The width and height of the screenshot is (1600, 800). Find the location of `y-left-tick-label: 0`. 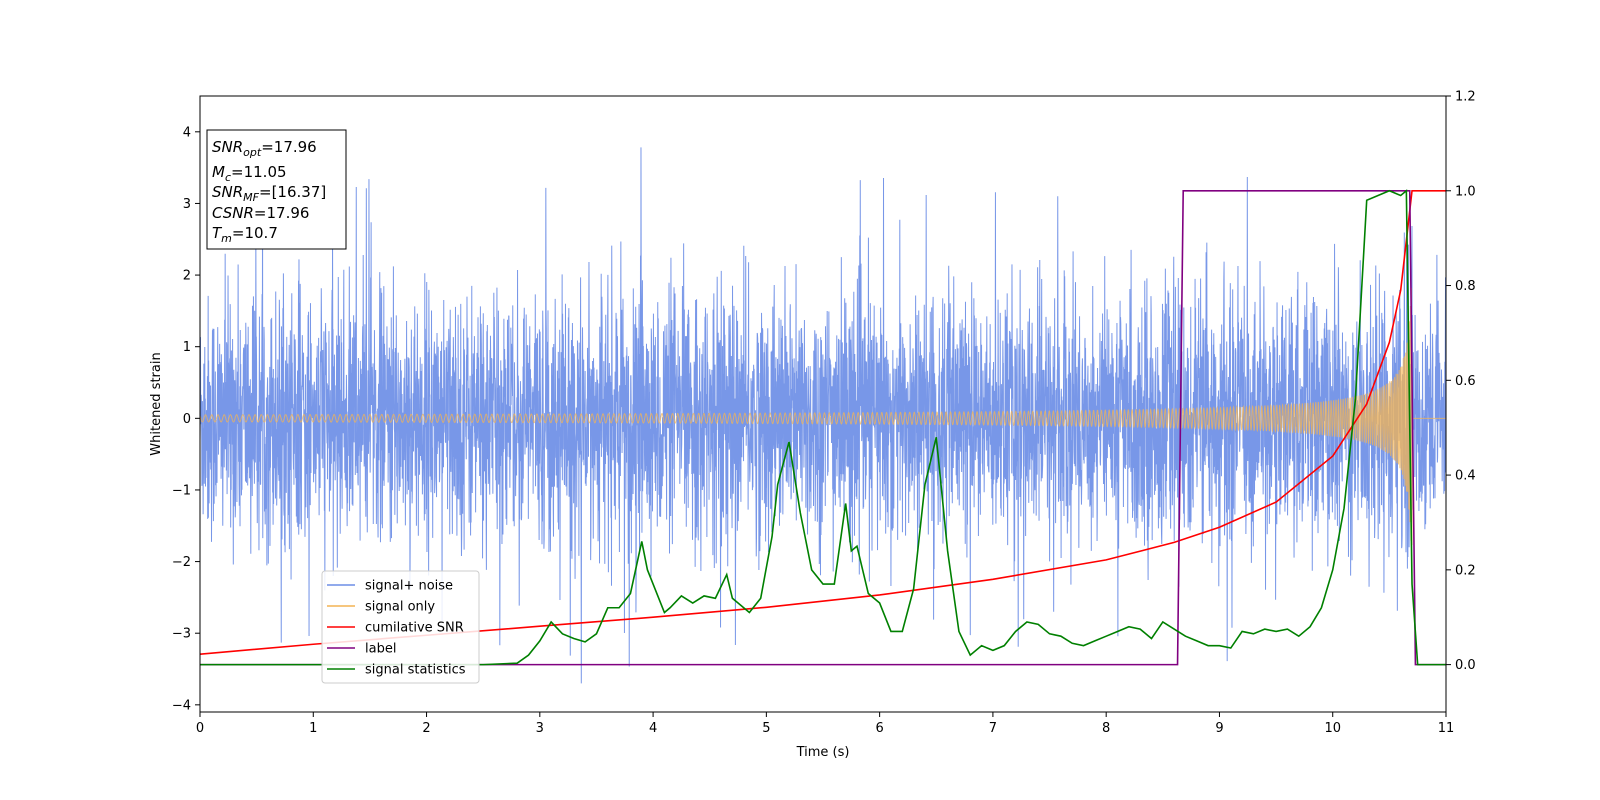

y-left-tick-label: 0 is located at coordinates (187, 419).